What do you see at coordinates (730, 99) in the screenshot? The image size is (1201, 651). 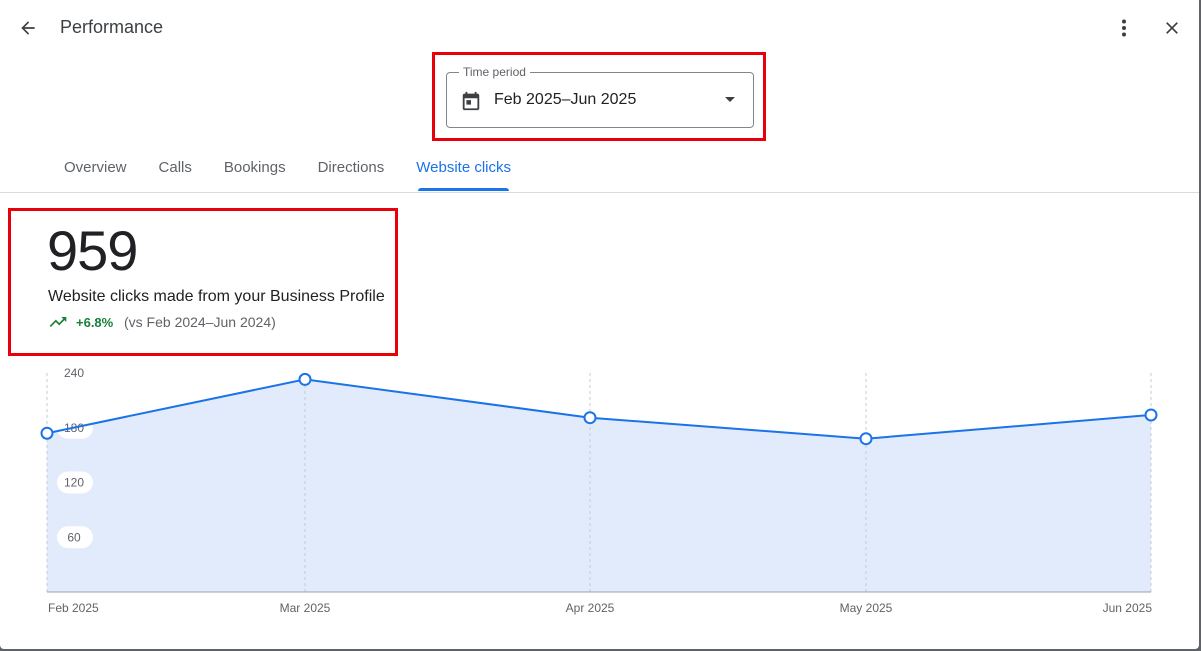 I see `arrow-drop-down-icon` at bounding box center [730, 99].